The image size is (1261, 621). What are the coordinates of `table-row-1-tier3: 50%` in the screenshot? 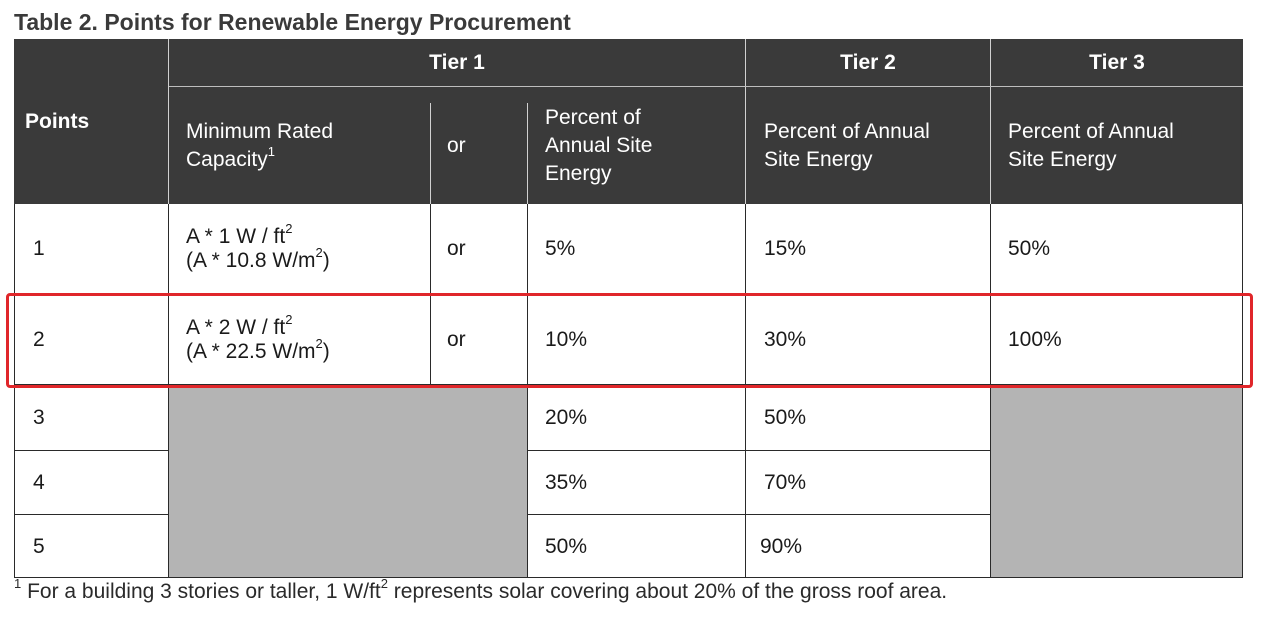 It's located at (1029, 248).